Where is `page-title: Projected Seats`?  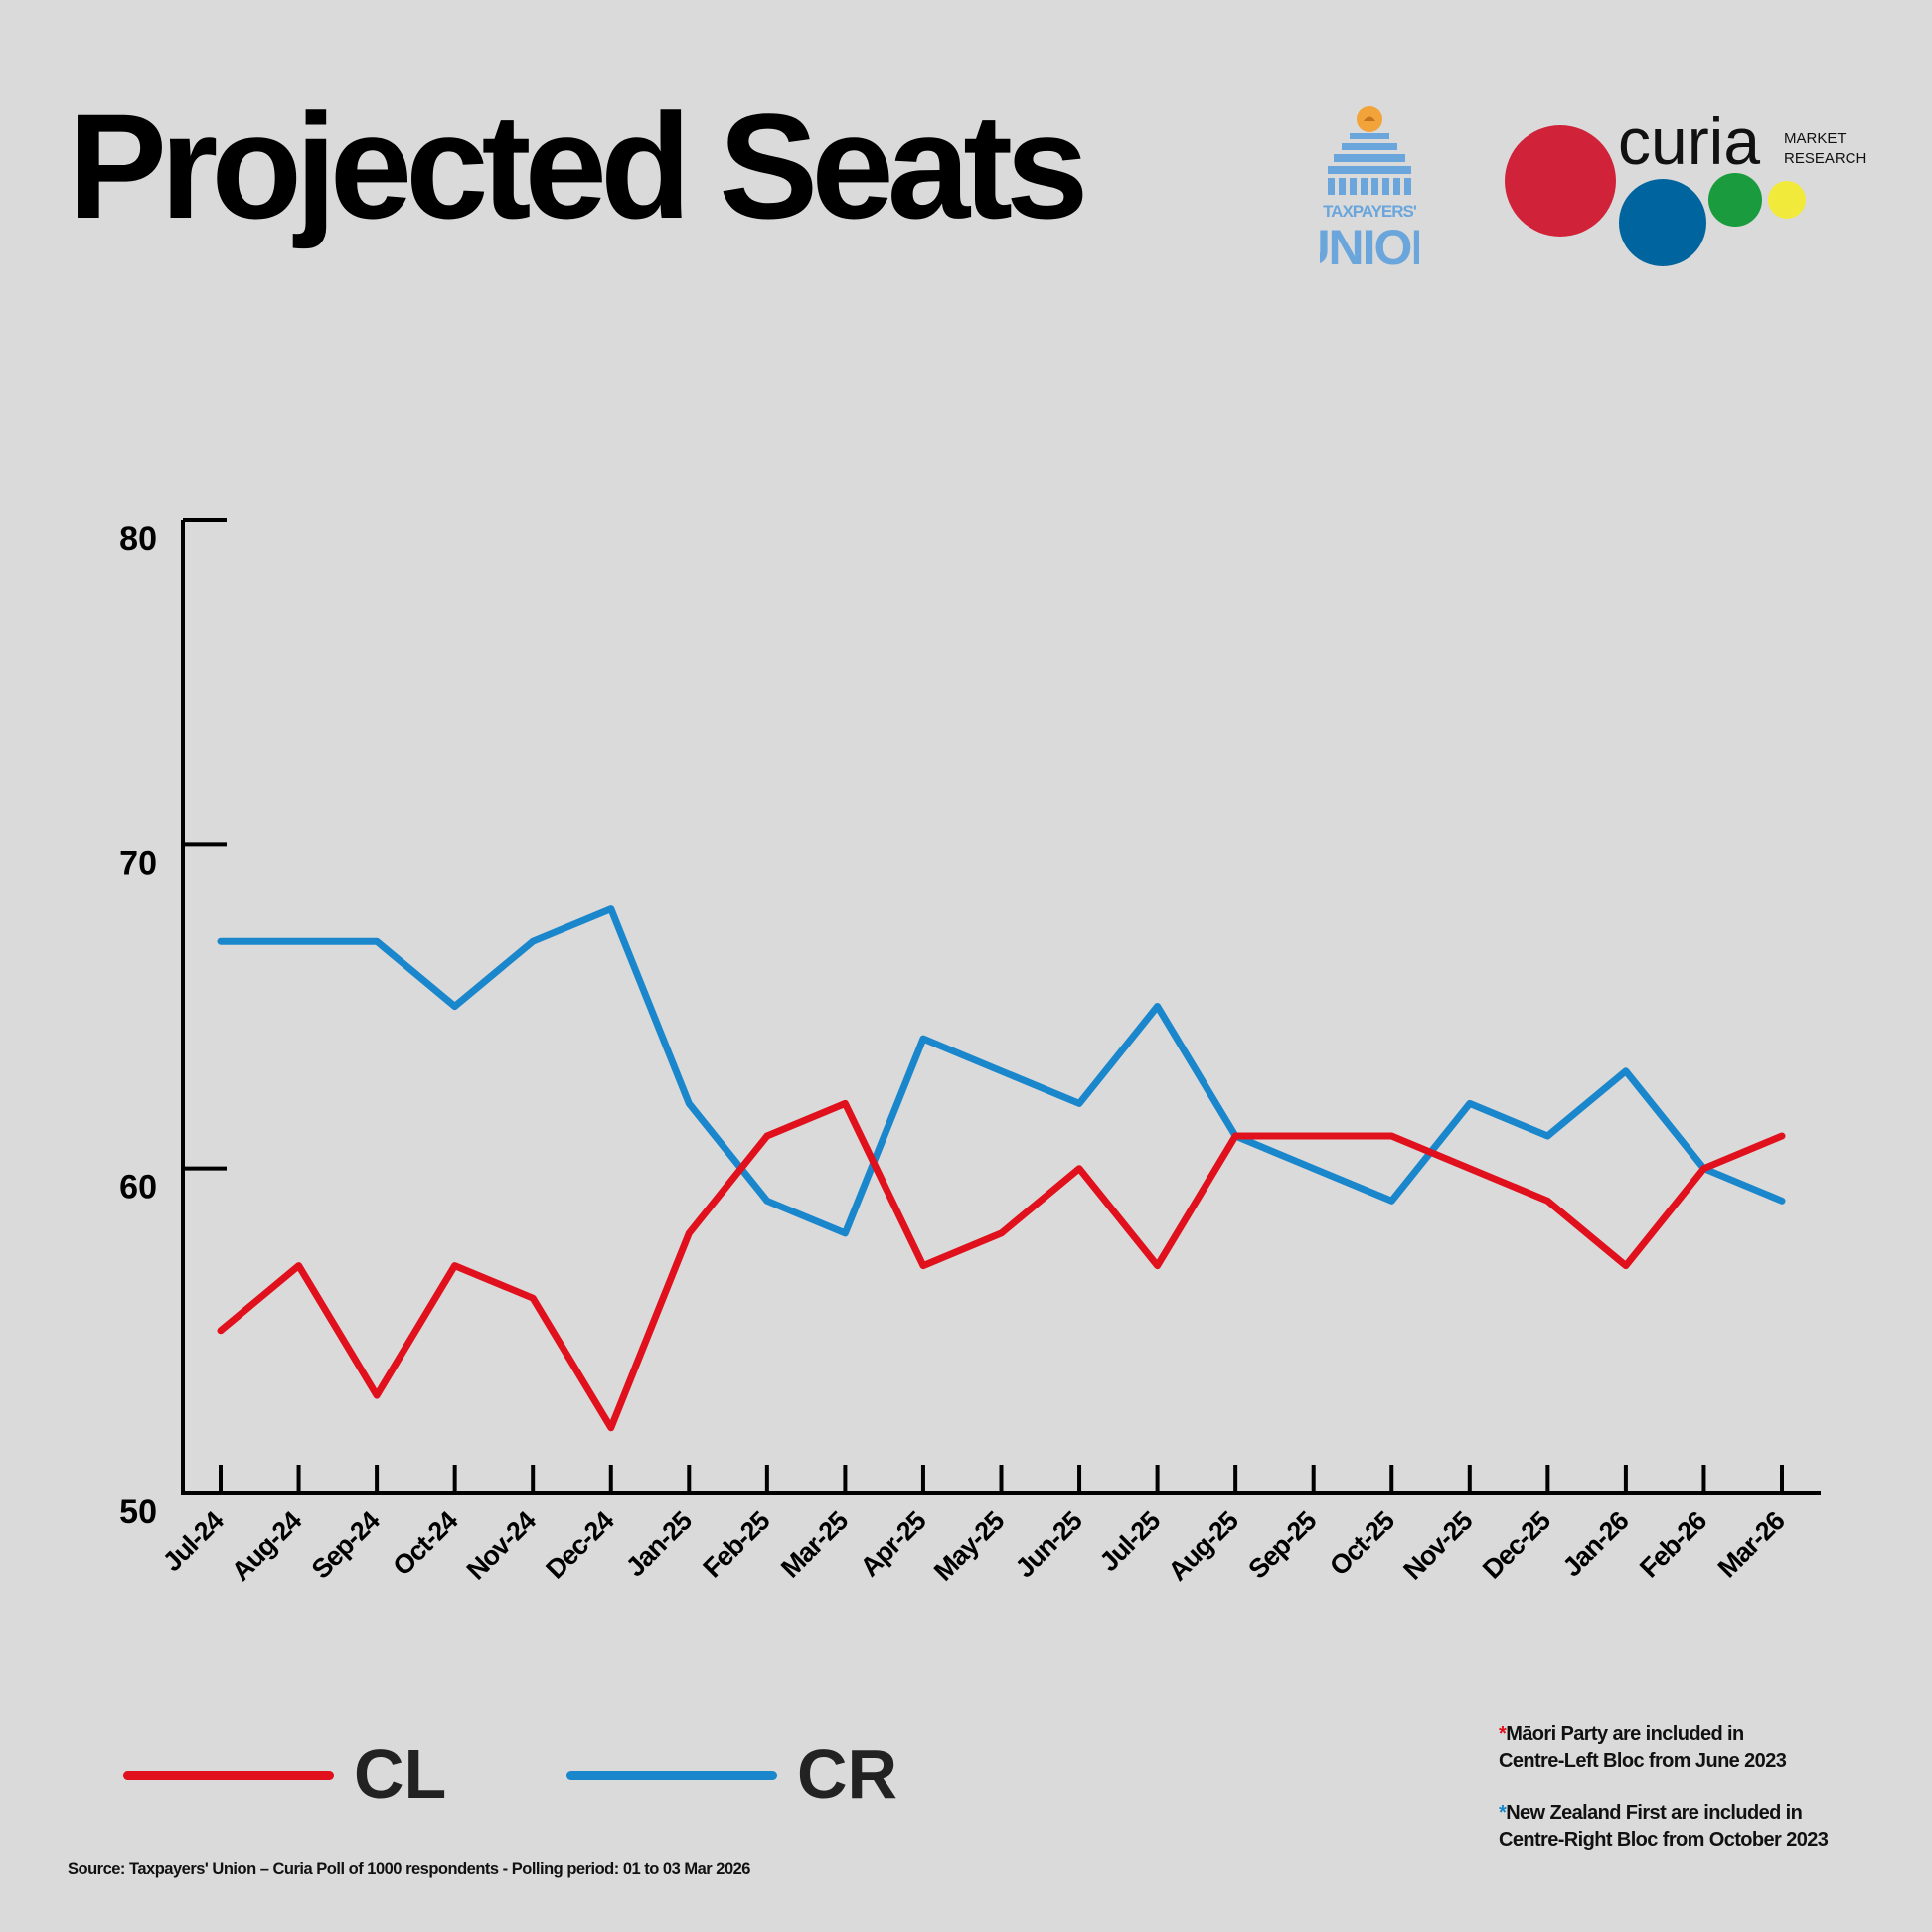 page-title: Projected Seats is located at coordinates (578, 165).